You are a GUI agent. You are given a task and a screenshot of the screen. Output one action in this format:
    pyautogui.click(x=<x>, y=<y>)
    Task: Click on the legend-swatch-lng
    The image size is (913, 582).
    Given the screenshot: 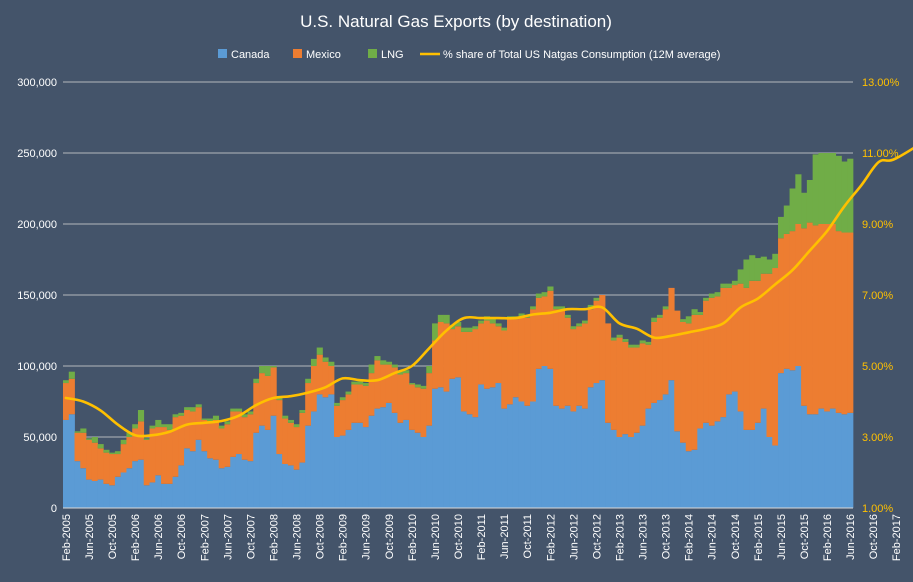 What is the action you would take?
    pyautogui.click(x=372, y=53)
    